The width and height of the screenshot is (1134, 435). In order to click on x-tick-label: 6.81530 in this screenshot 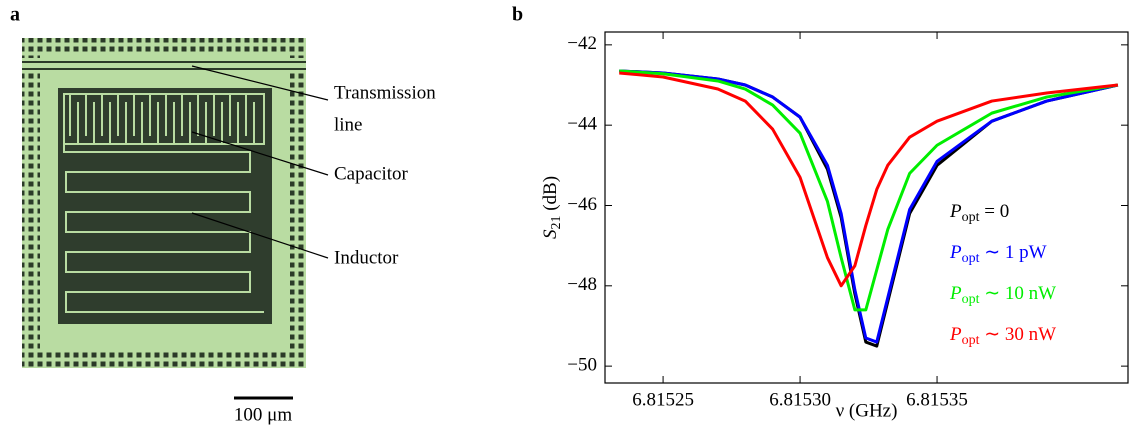, I will do `click(800, 399)`.